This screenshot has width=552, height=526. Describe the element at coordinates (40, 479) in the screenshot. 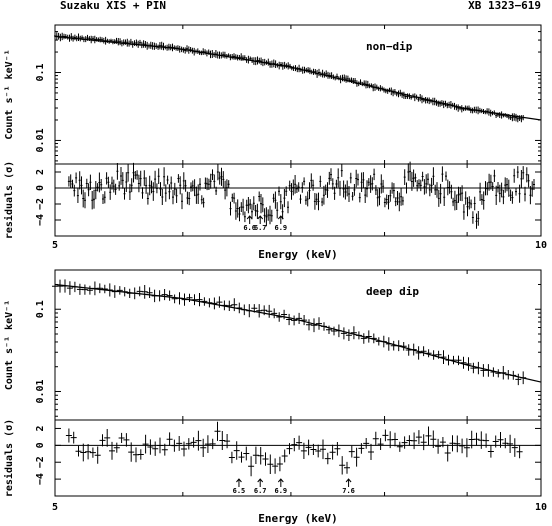

I see `deepdip_residuals-ytick-label: −4` at that location.